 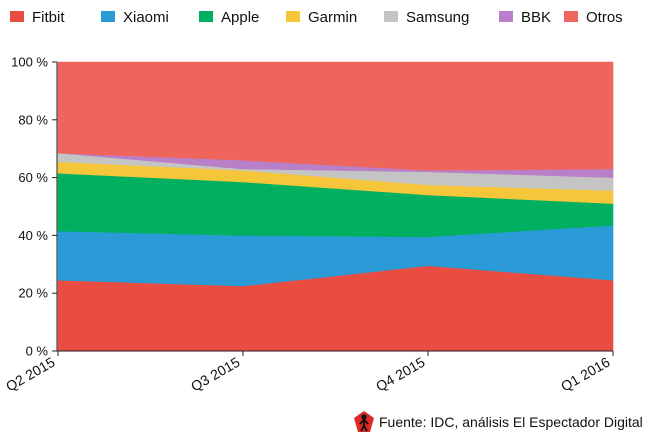 What do you see at coordinates (48, 17) in the screenshot?
I see `legend-label: Fitbit` at bounding box center [48, 17].